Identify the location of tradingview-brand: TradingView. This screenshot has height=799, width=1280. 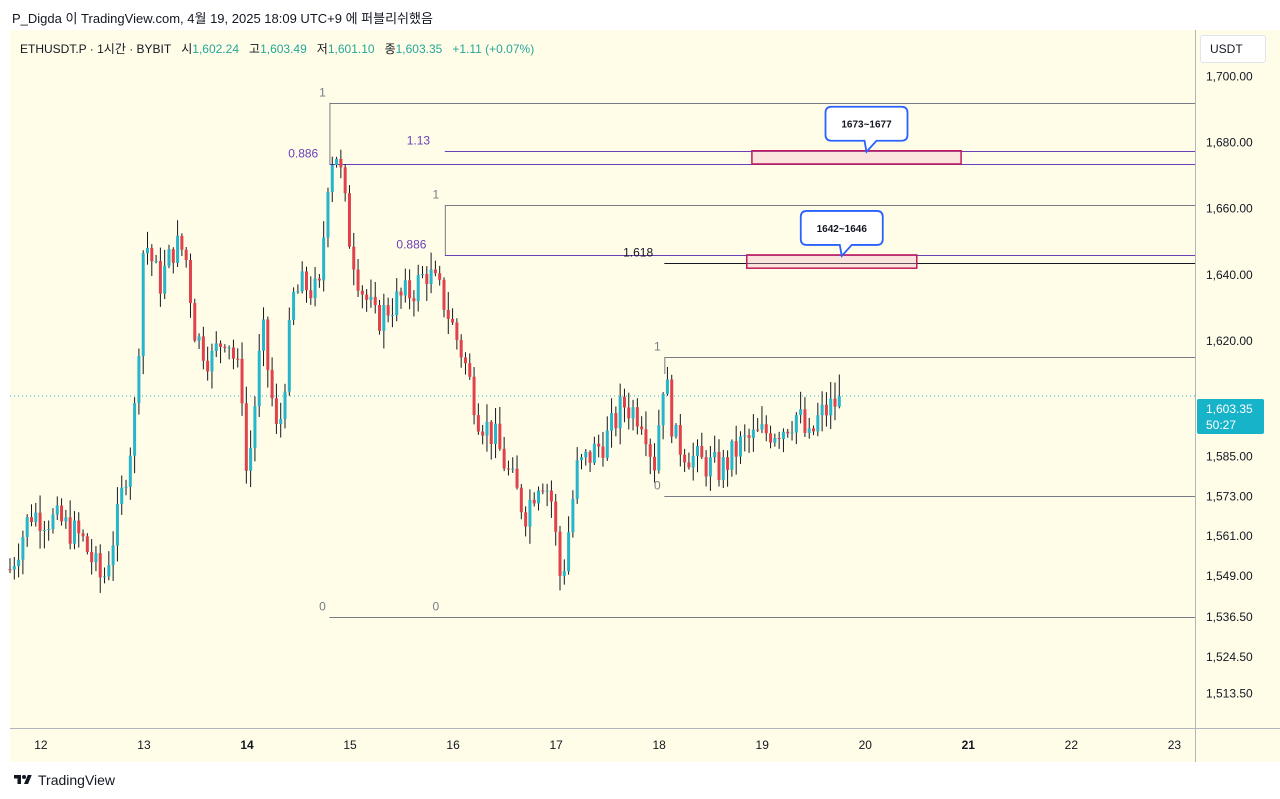
(63, 780).